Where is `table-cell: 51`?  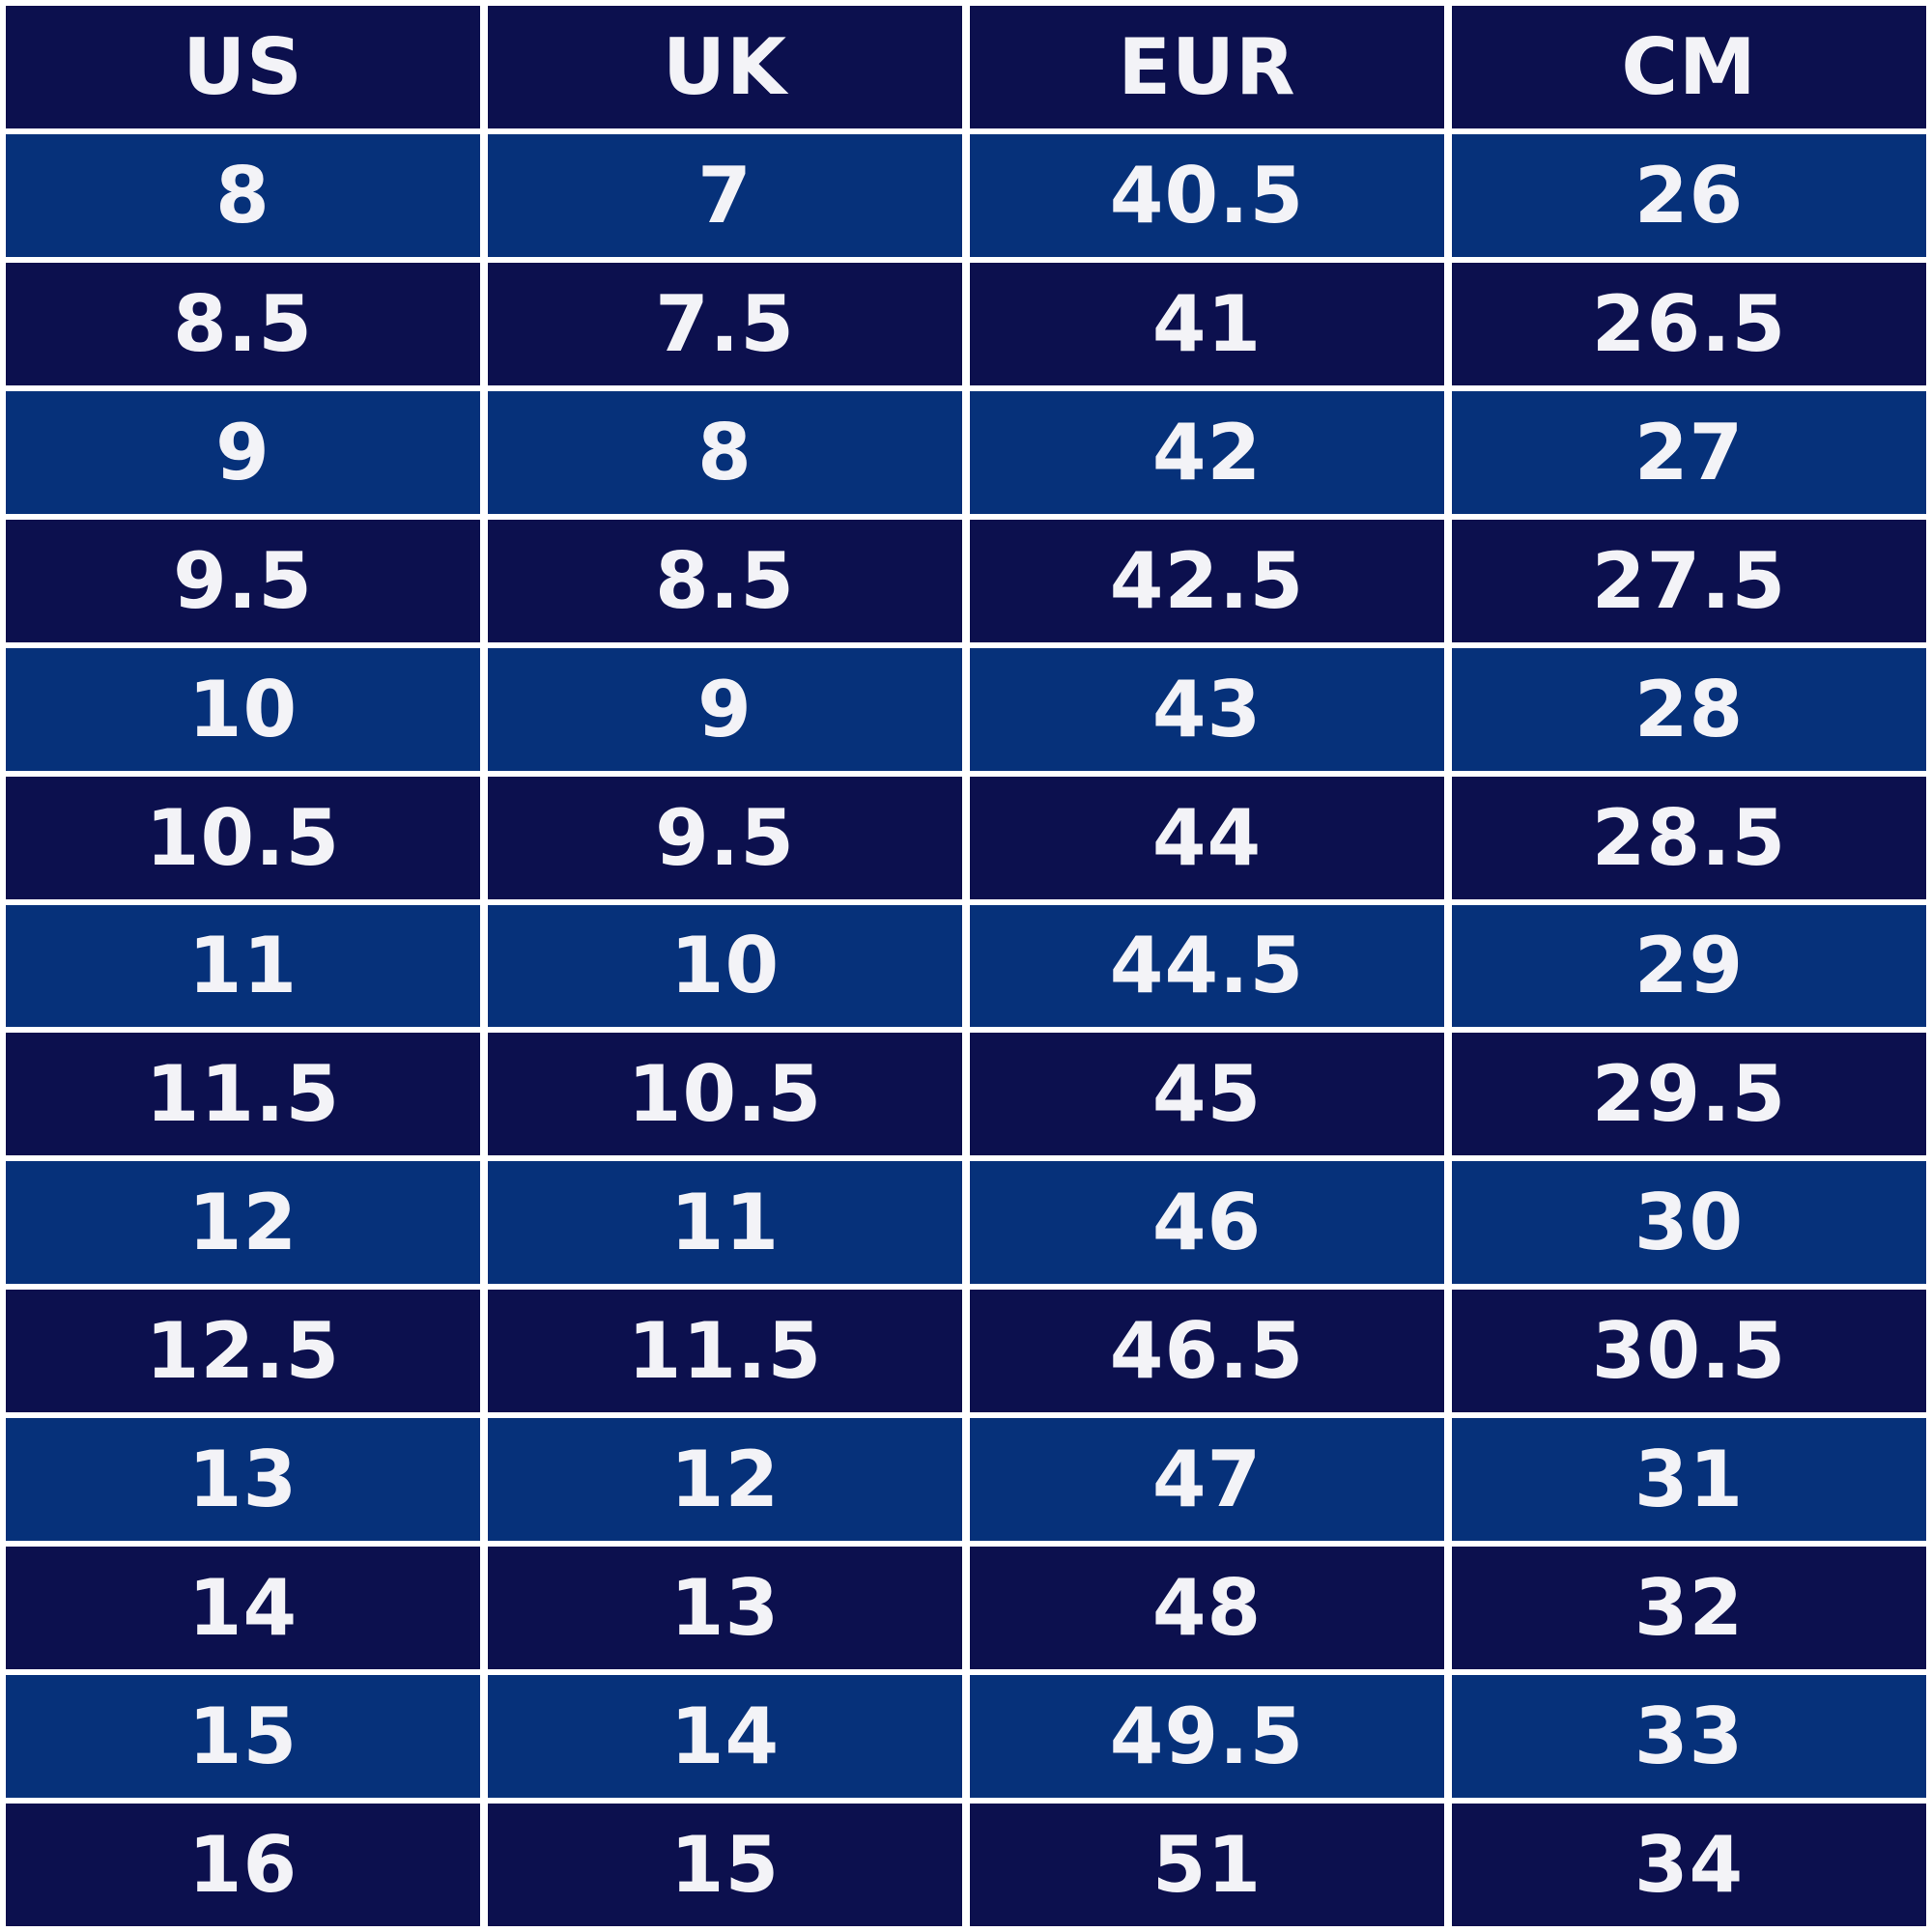
table-cell: 51 is located at coordinates (1207, 1865).